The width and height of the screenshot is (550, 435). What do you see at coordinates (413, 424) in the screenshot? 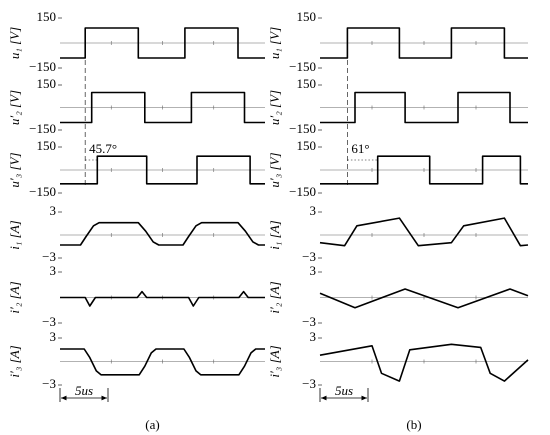
I see `panel-label: (b)` at bounding box center [413, 424].